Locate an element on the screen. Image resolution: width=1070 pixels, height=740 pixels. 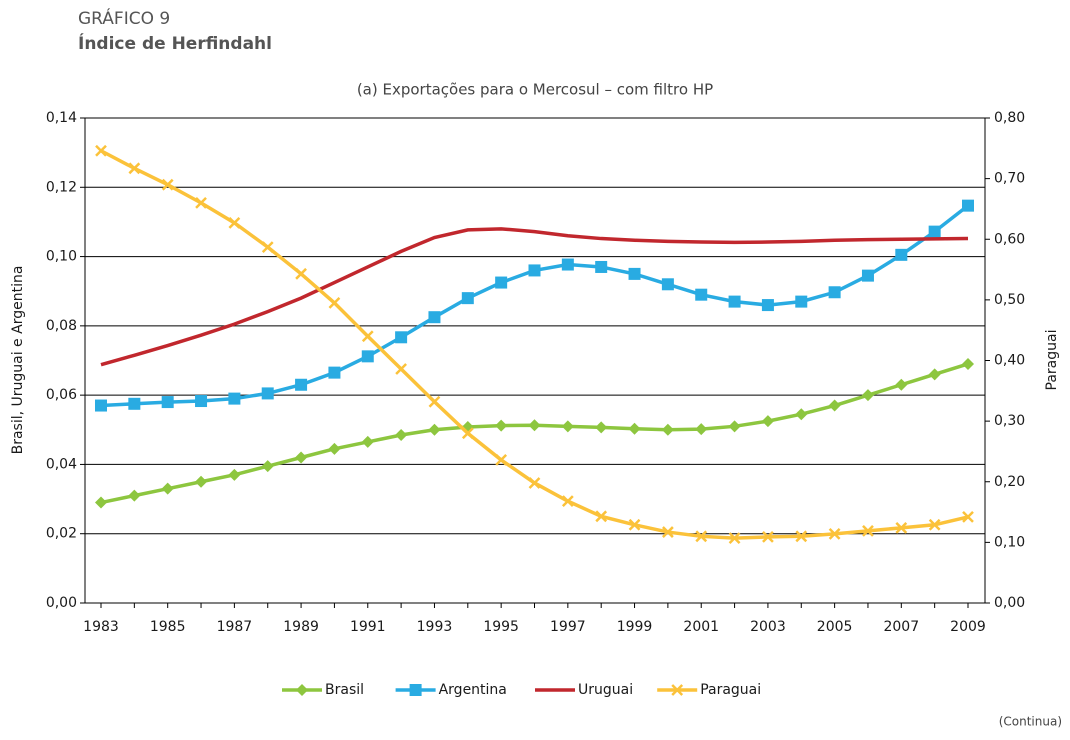
chart-title: Índice de Herfindahl is located at coordinates (175, 43).